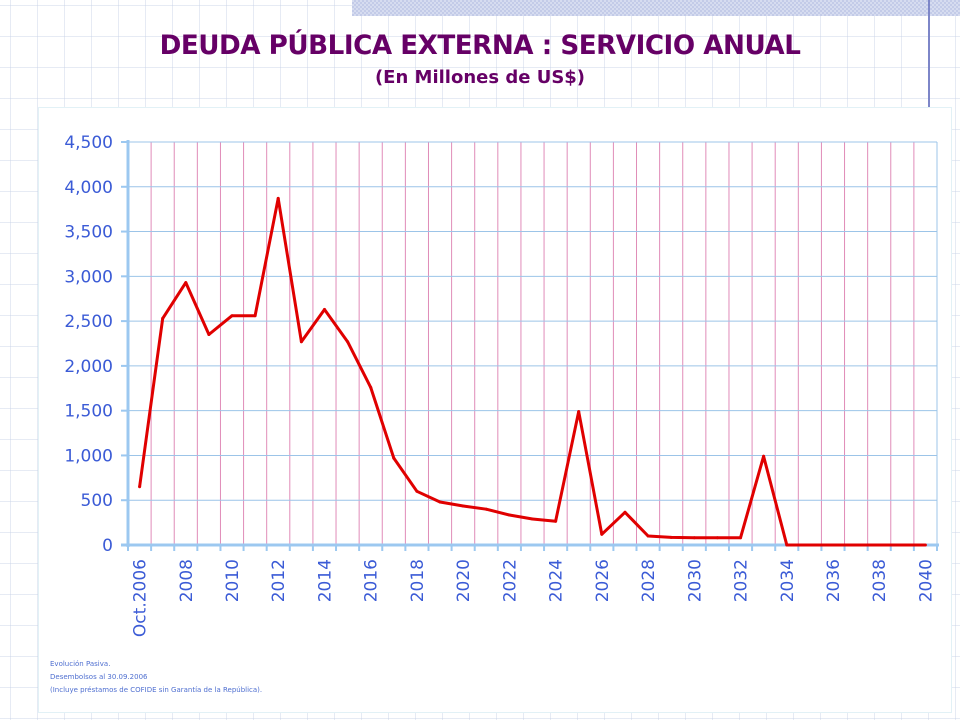  I want to click on y-tick-label: 500, so click(97, 501).